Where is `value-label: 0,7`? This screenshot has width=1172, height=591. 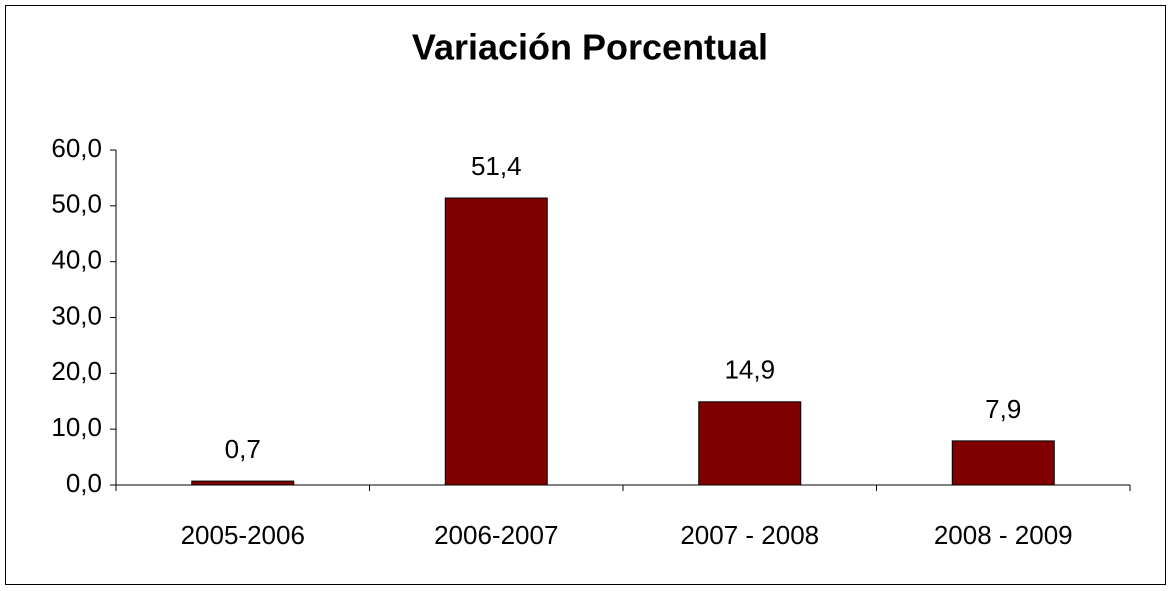 value-label: 0,7 is located at coordinates (243, 449).